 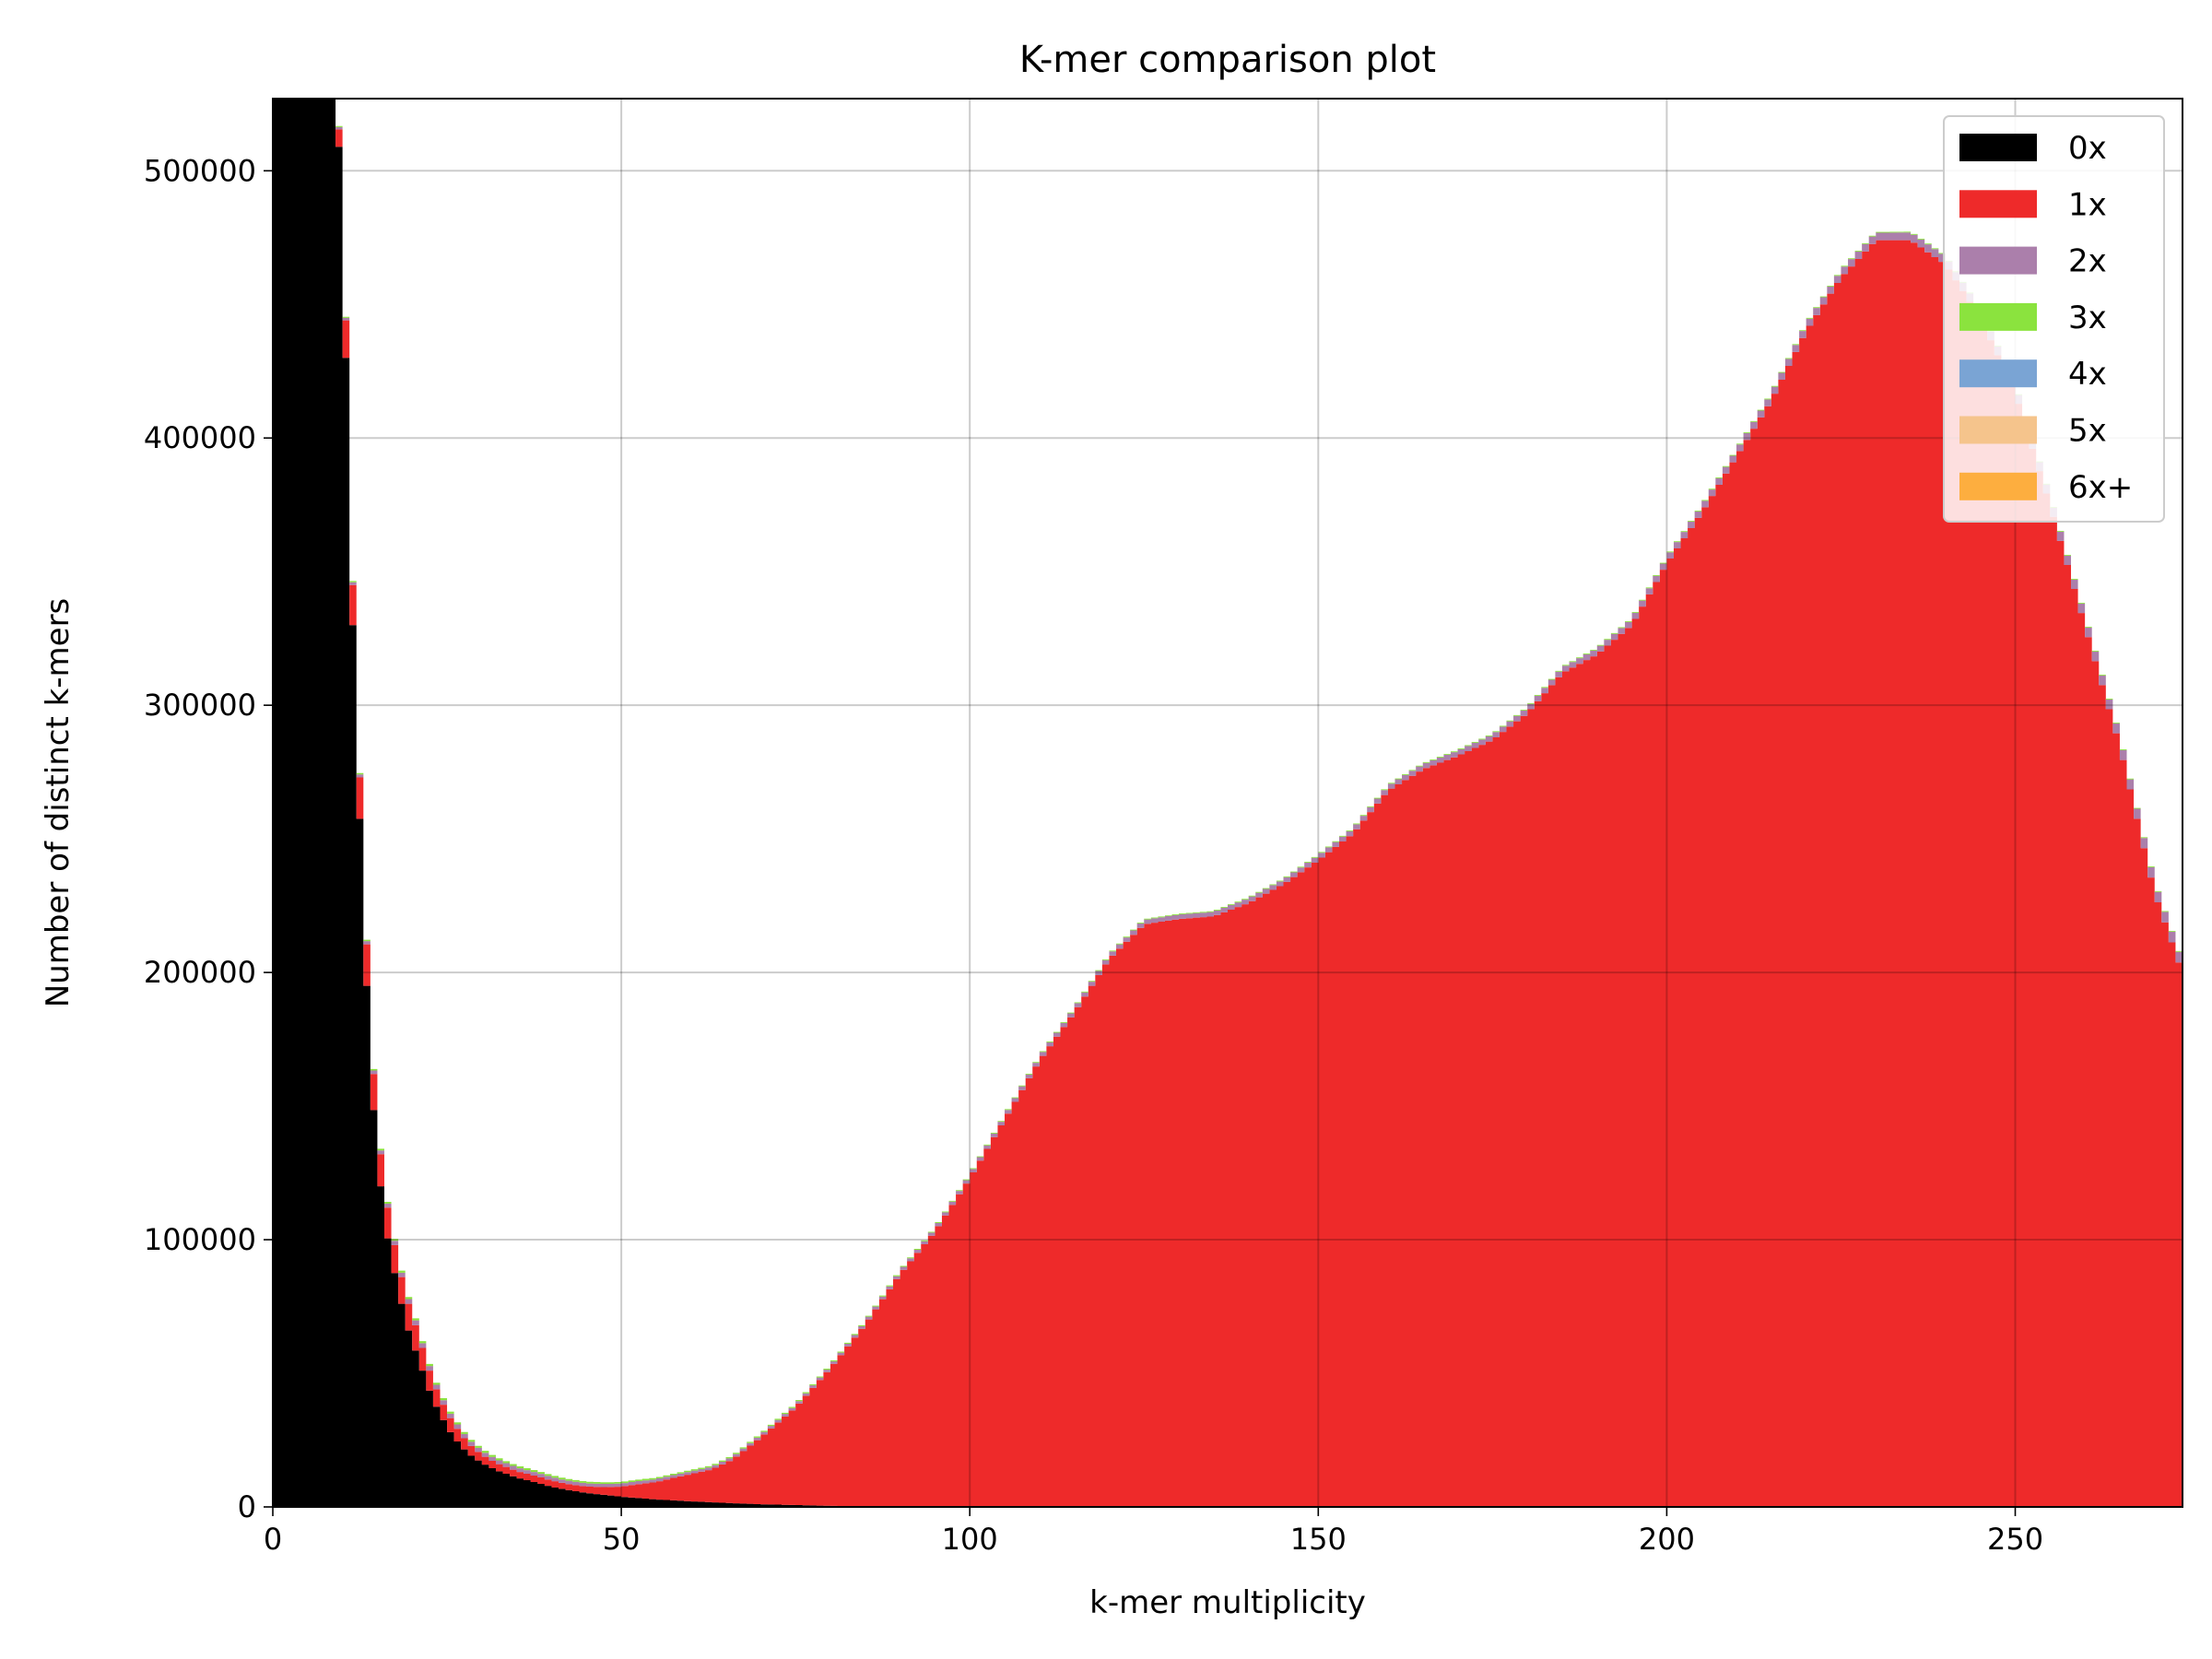 I want to click on x-tick-label: 150, so click(x=1318, y=1539).